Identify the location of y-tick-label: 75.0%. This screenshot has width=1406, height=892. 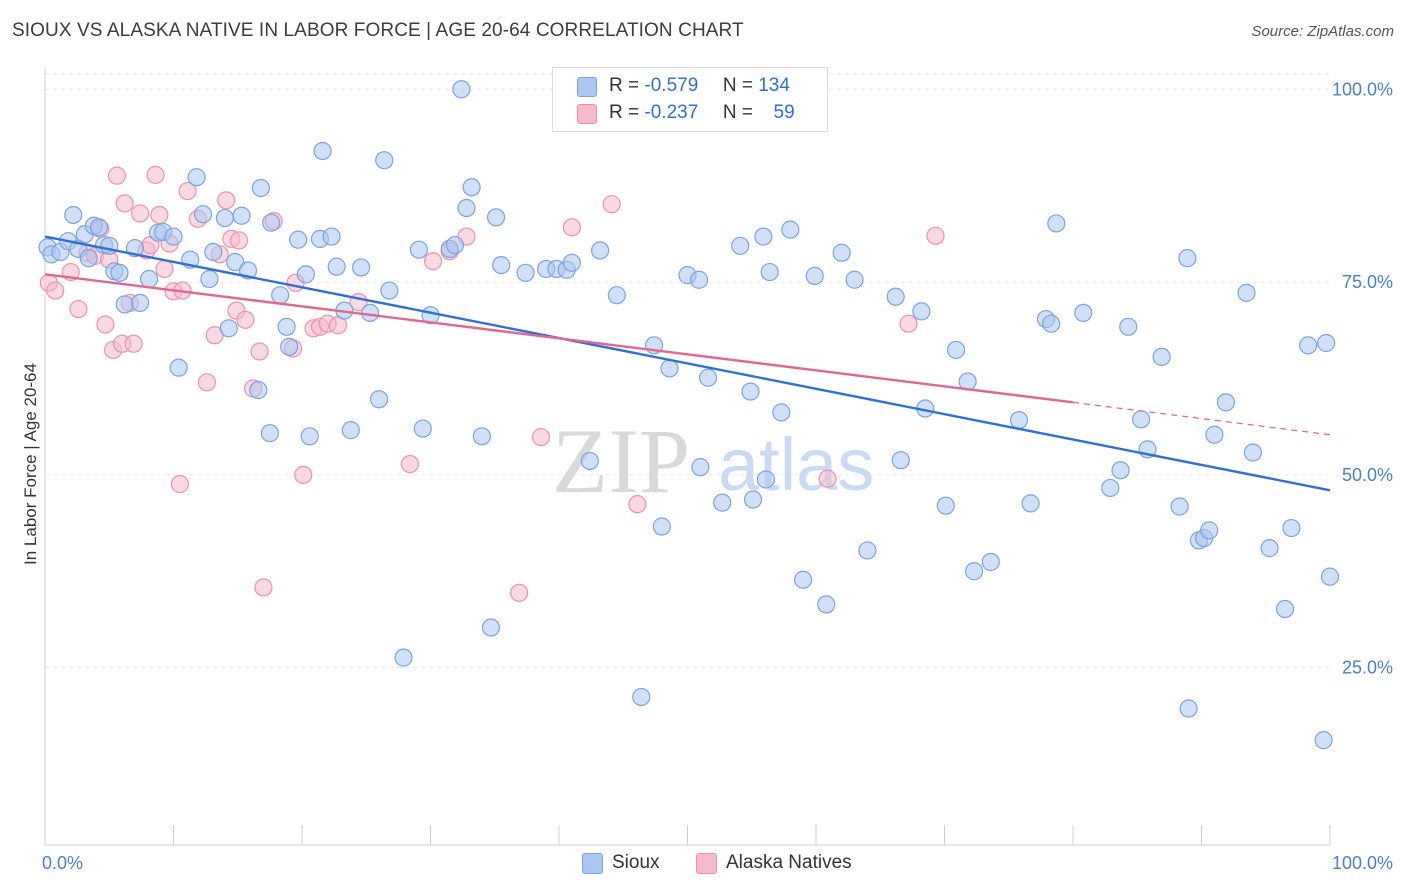
(1367, 282).